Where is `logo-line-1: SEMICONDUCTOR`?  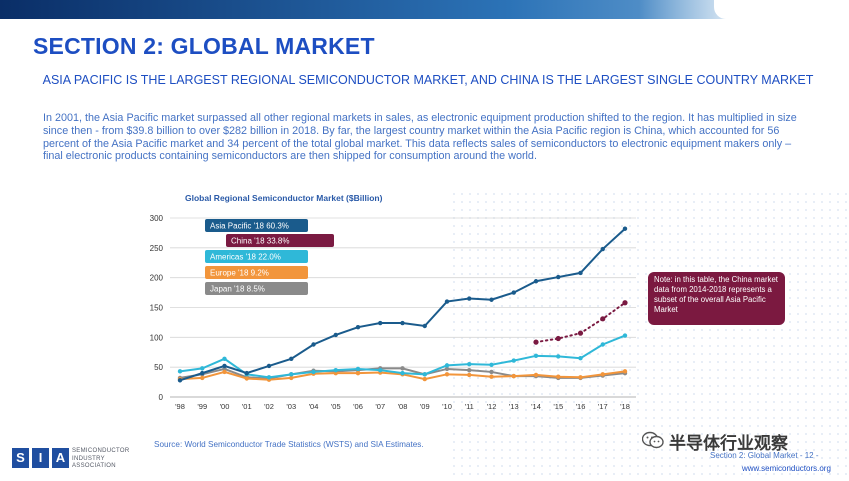
logo-line-1: SEMICONDUCTOR is located at coordinates (101, 451).